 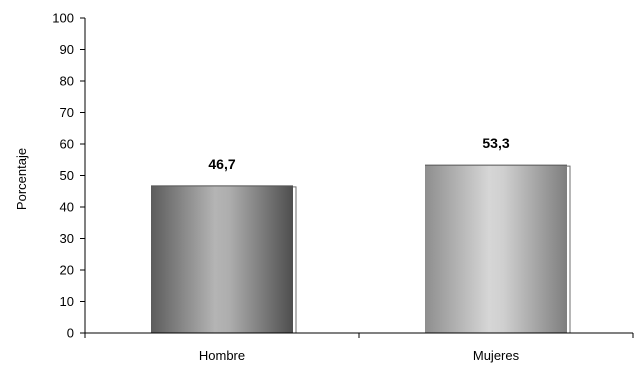 What do you see at coordinates (67, 49) in the screenshot?
I see `y-tick-label: 90` at bounding box center [67, 49].